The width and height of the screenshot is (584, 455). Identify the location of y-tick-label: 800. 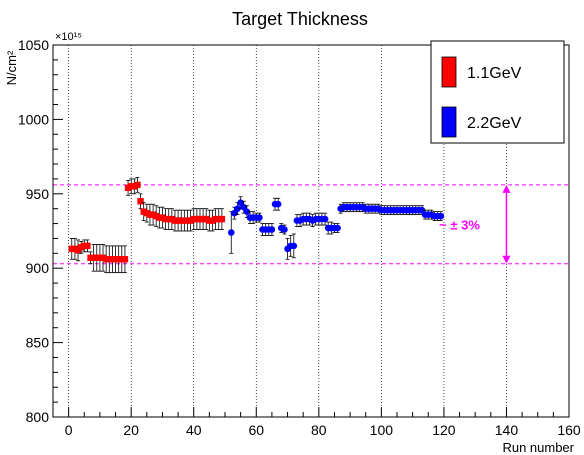
(38, 417).